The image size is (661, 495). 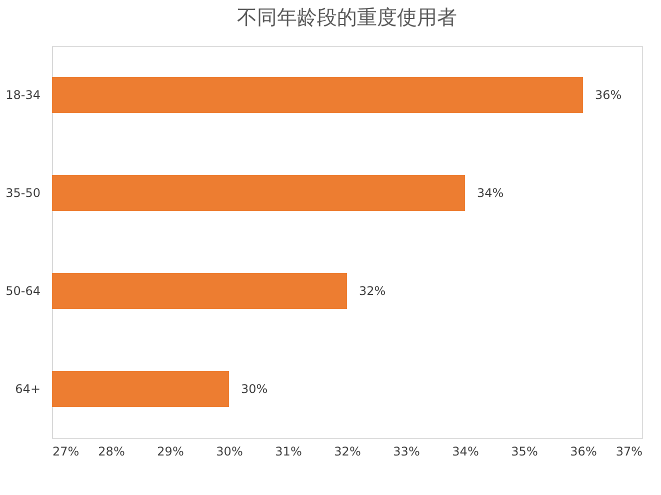 What do you see at coordinates (254, 389) in the screenshot?
I see `data-label: 30%` at bounding box center [254, 389].